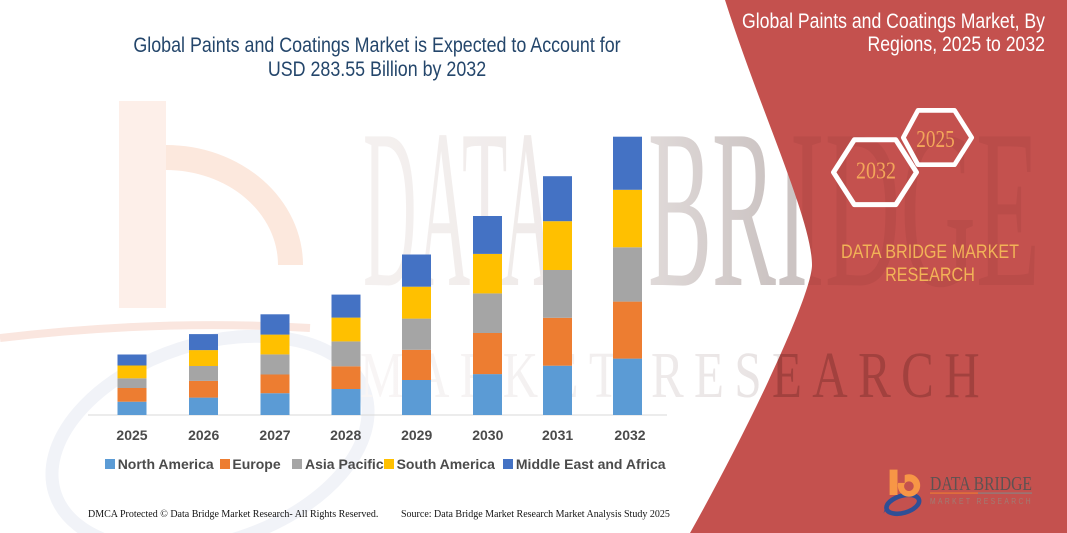  I want to click on svg-text: DATA, so click(459, 209).